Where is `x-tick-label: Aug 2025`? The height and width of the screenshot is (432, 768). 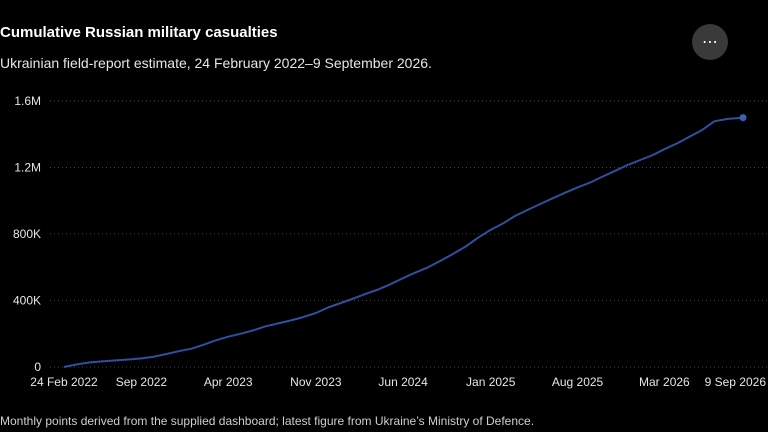 x-tick-label: Aug 2025 is located at coordinates (578, 382).